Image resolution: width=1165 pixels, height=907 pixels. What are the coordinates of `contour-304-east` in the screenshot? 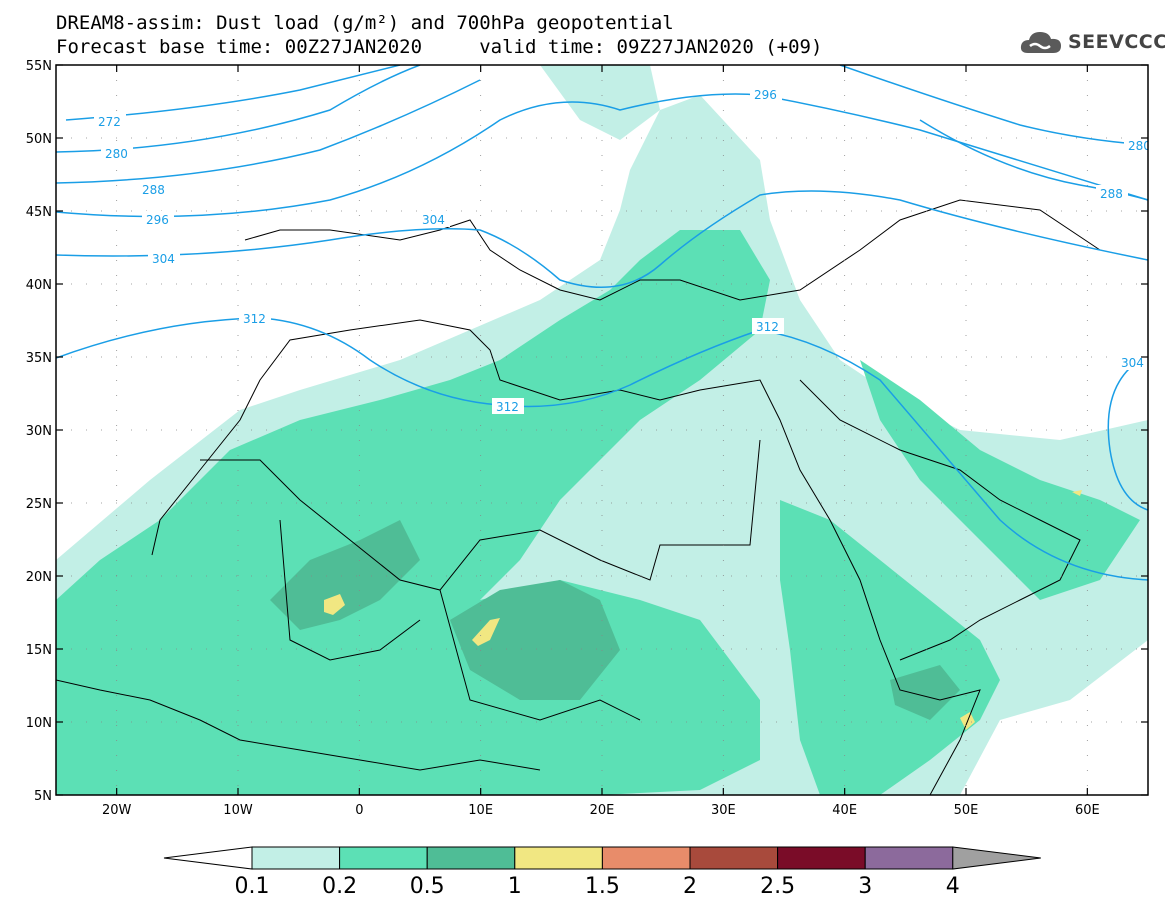 It's located at (1127, 432).